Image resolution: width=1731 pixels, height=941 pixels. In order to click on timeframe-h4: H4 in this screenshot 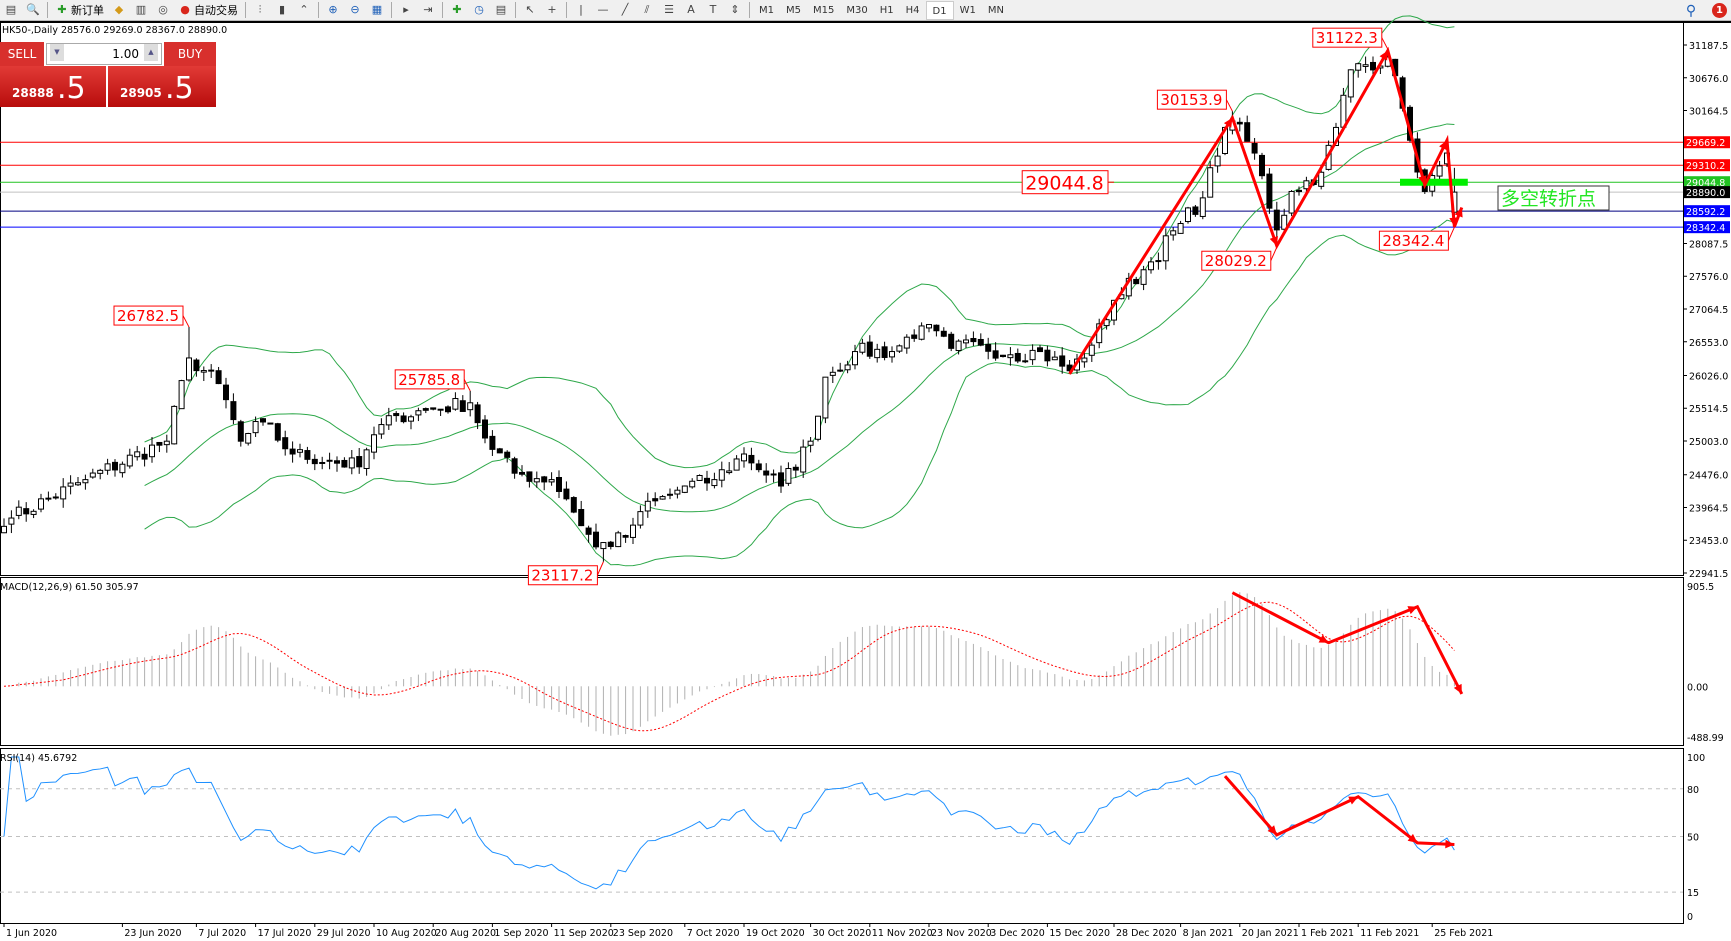, I will do `click(912, 10)`.